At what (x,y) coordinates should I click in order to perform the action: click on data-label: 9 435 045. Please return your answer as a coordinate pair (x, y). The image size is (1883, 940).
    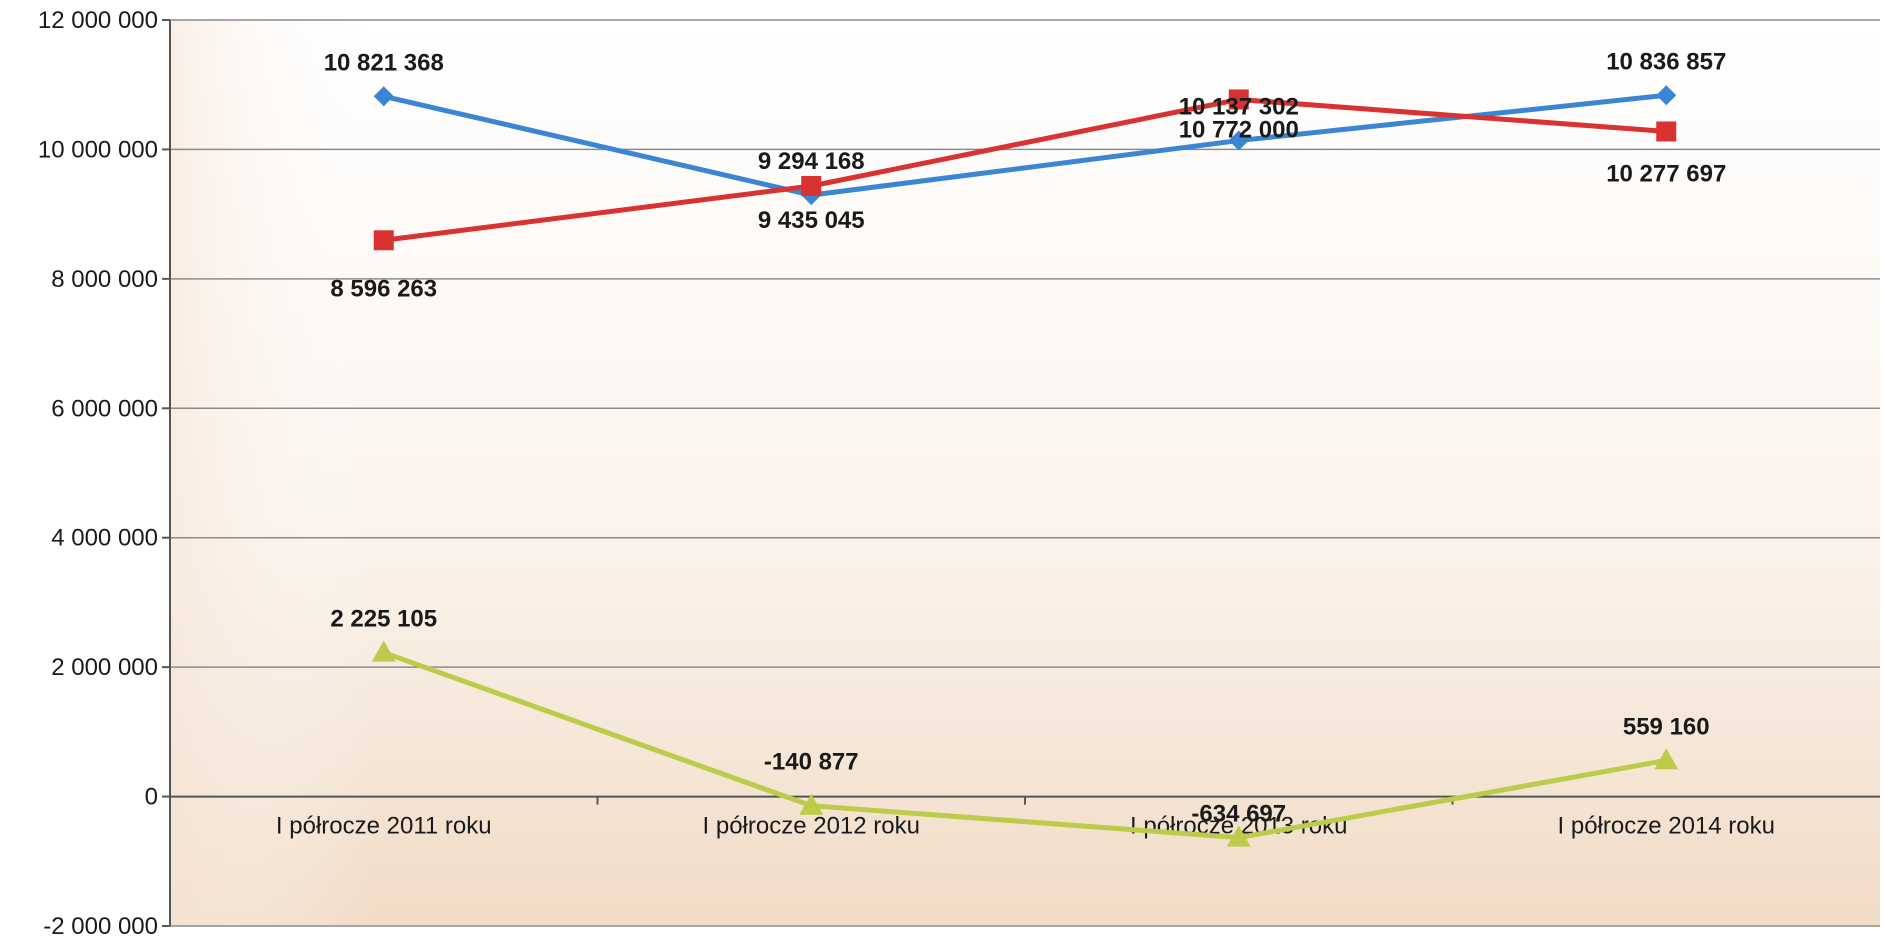
    Looking at the image, I should click on (811, 220).